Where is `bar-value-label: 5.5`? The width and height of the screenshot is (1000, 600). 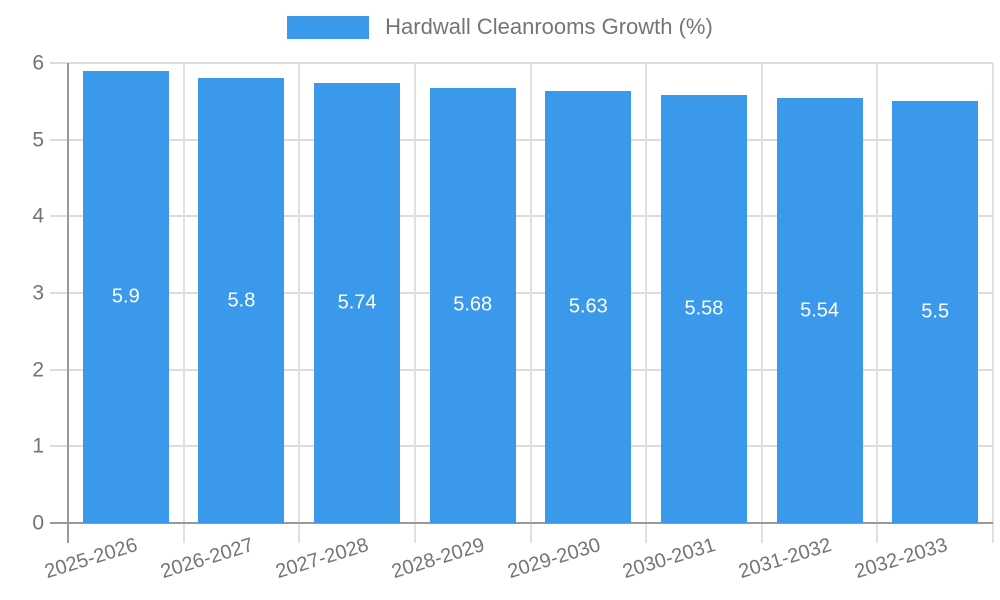 bar-value-label: 5.5 is located at coordinates (935, 311).